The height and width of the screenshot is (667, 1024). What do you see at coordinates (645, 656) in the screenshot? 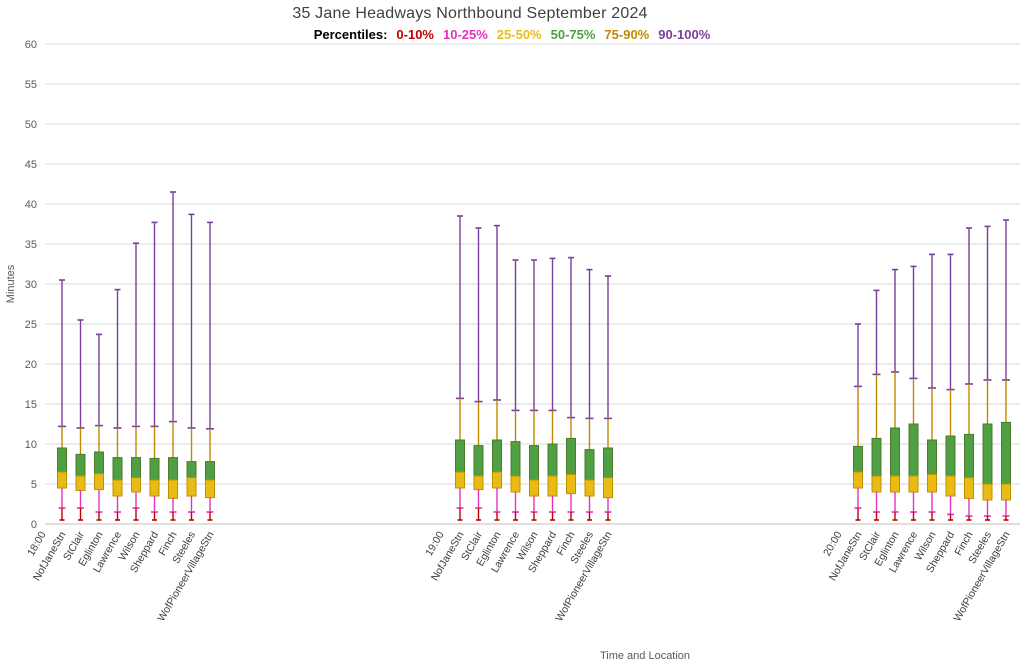
I see `x-axis-title: Time and Location` at bounding box center [645, 656].